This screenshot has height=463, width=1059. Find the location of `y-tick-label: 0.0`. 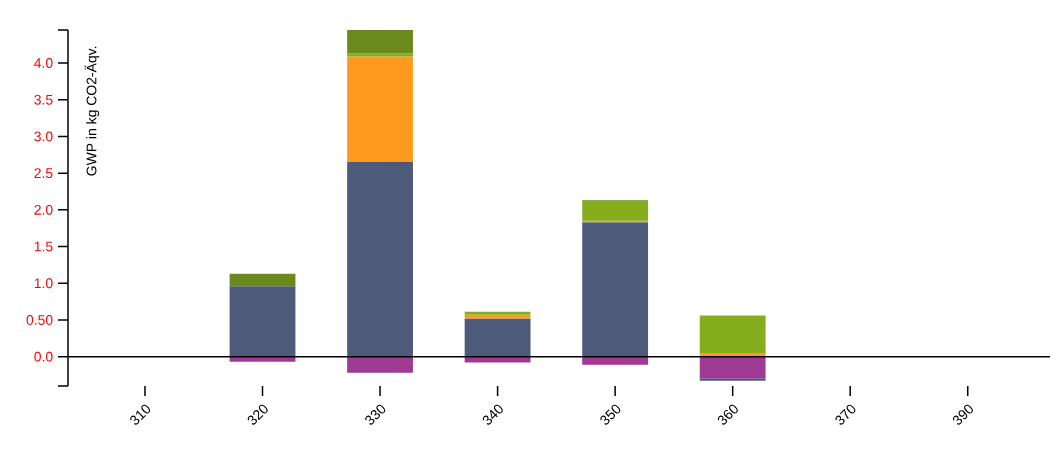

y-tick-label: 0.0 is located at coordinates (43, 356).